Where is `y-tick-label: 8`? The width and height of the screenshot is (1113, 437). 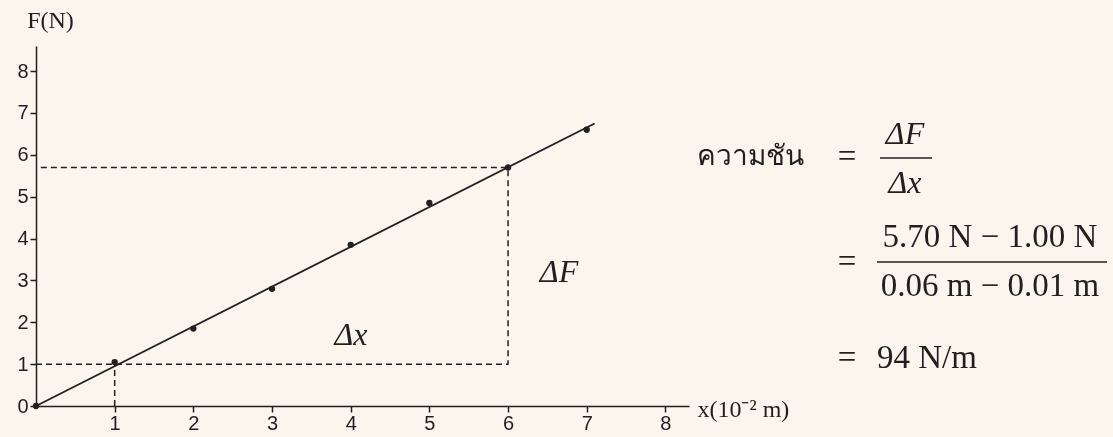 y-tick-label: 8 is located at coordinates (23, 70).